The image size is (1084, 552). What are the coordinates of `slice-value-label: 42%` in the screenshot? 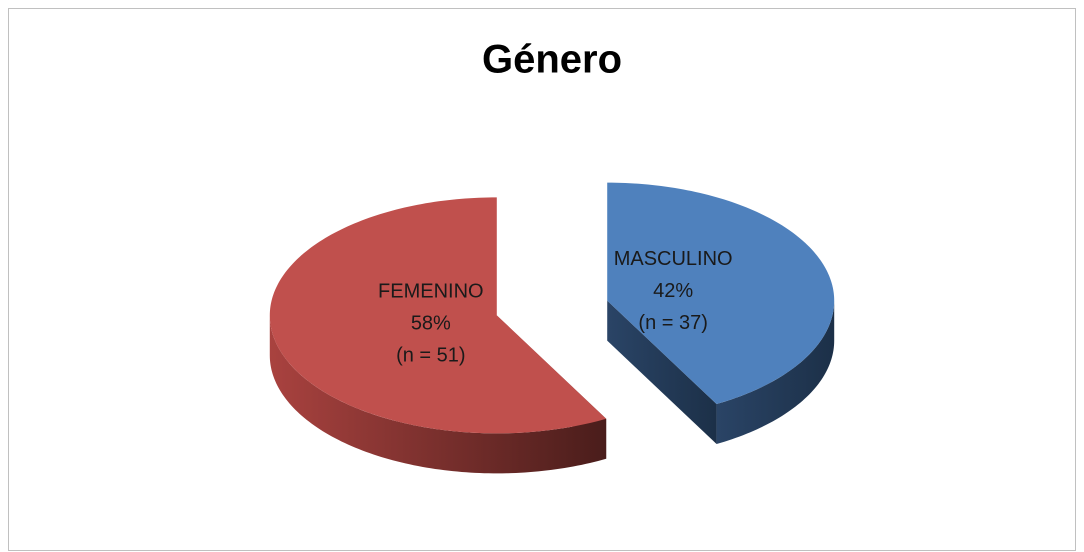 It's located at (673, 291).